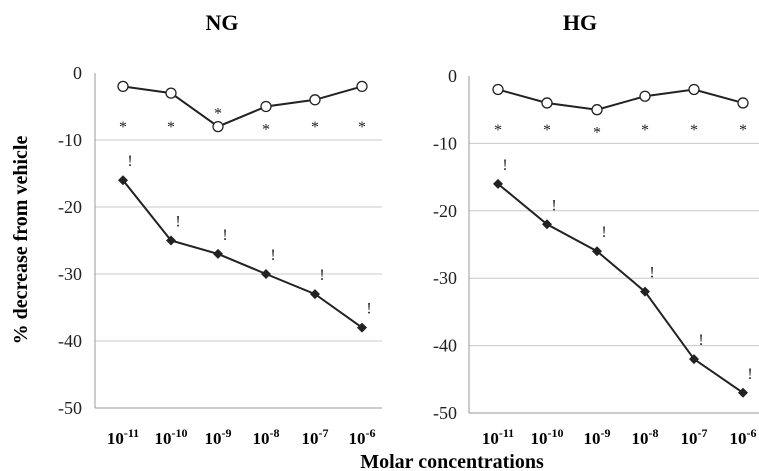 The width and height of the screenshot is (759, 471). I want to click on panel-title: HG, so click(580, 22).